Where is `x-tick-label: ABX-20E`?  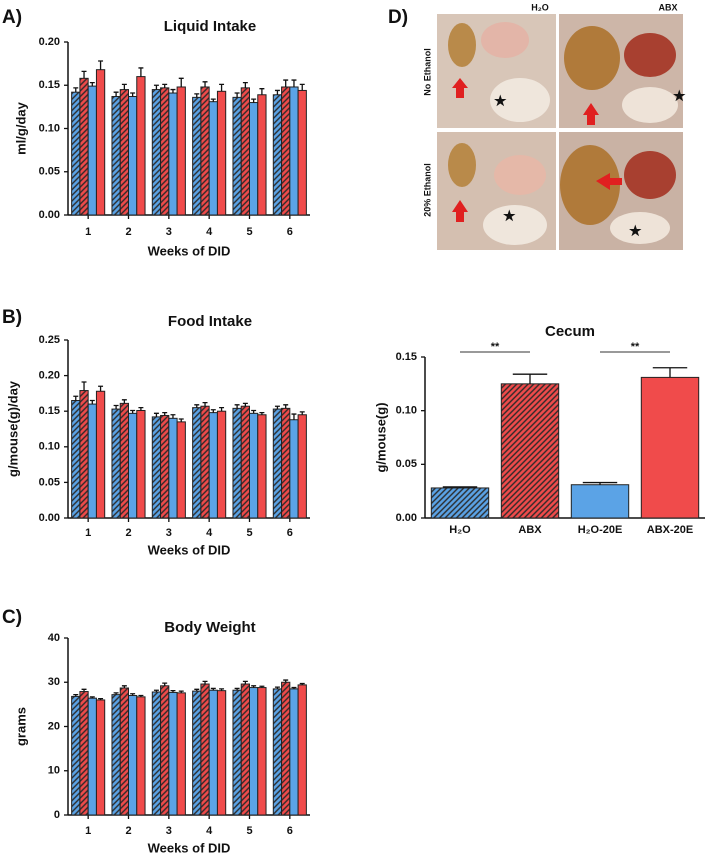
x-tick-label: ABX-20E is located at coordinates (670, 530).